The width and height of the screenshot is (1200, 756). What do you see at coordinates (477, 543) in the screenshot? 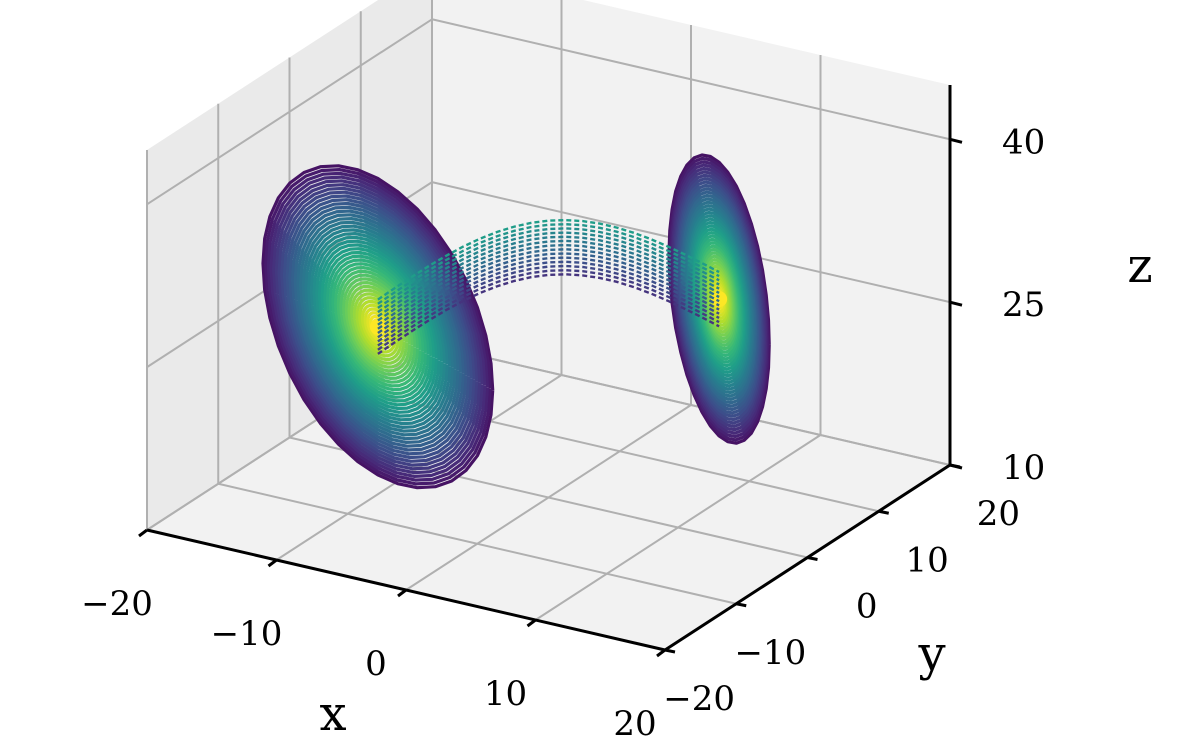
I see `grid-line-y-floor` at bounding box center [477, 543].